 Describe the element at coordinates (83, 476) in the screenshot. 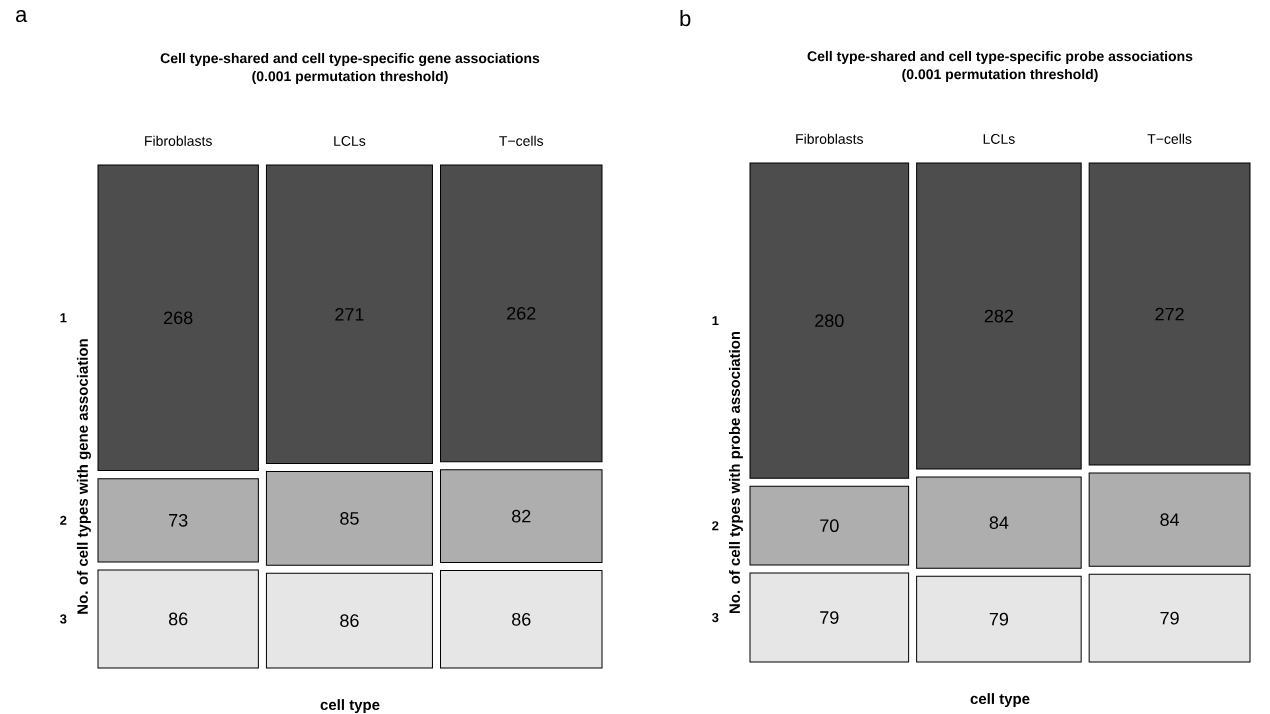

I see `text: No. of cell types with gene association` at that location.